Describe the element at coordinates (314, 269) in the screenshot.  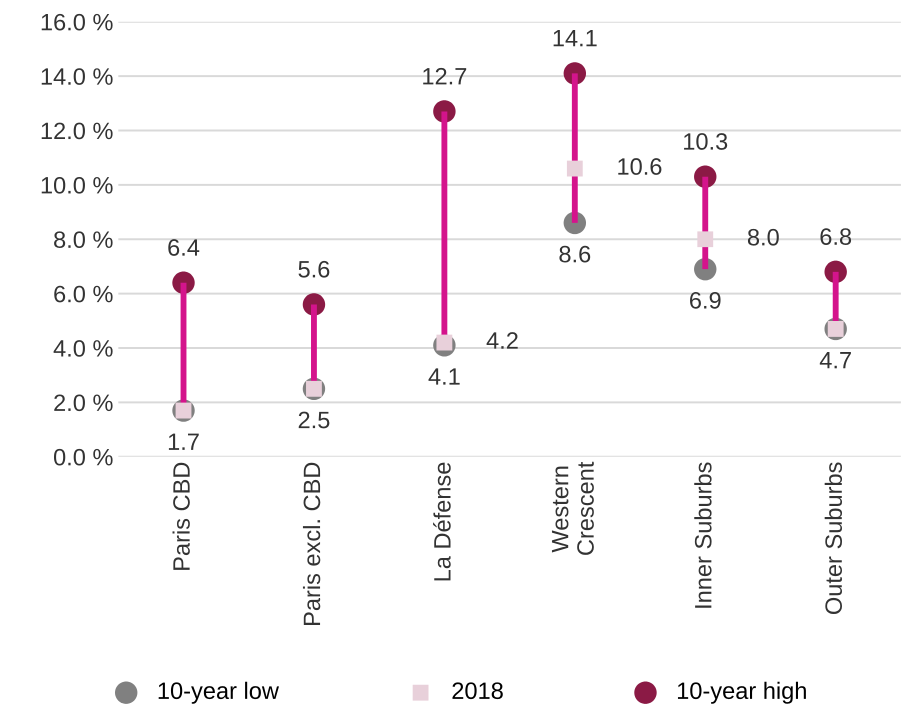
I see `data-label: 5.6` at that location.